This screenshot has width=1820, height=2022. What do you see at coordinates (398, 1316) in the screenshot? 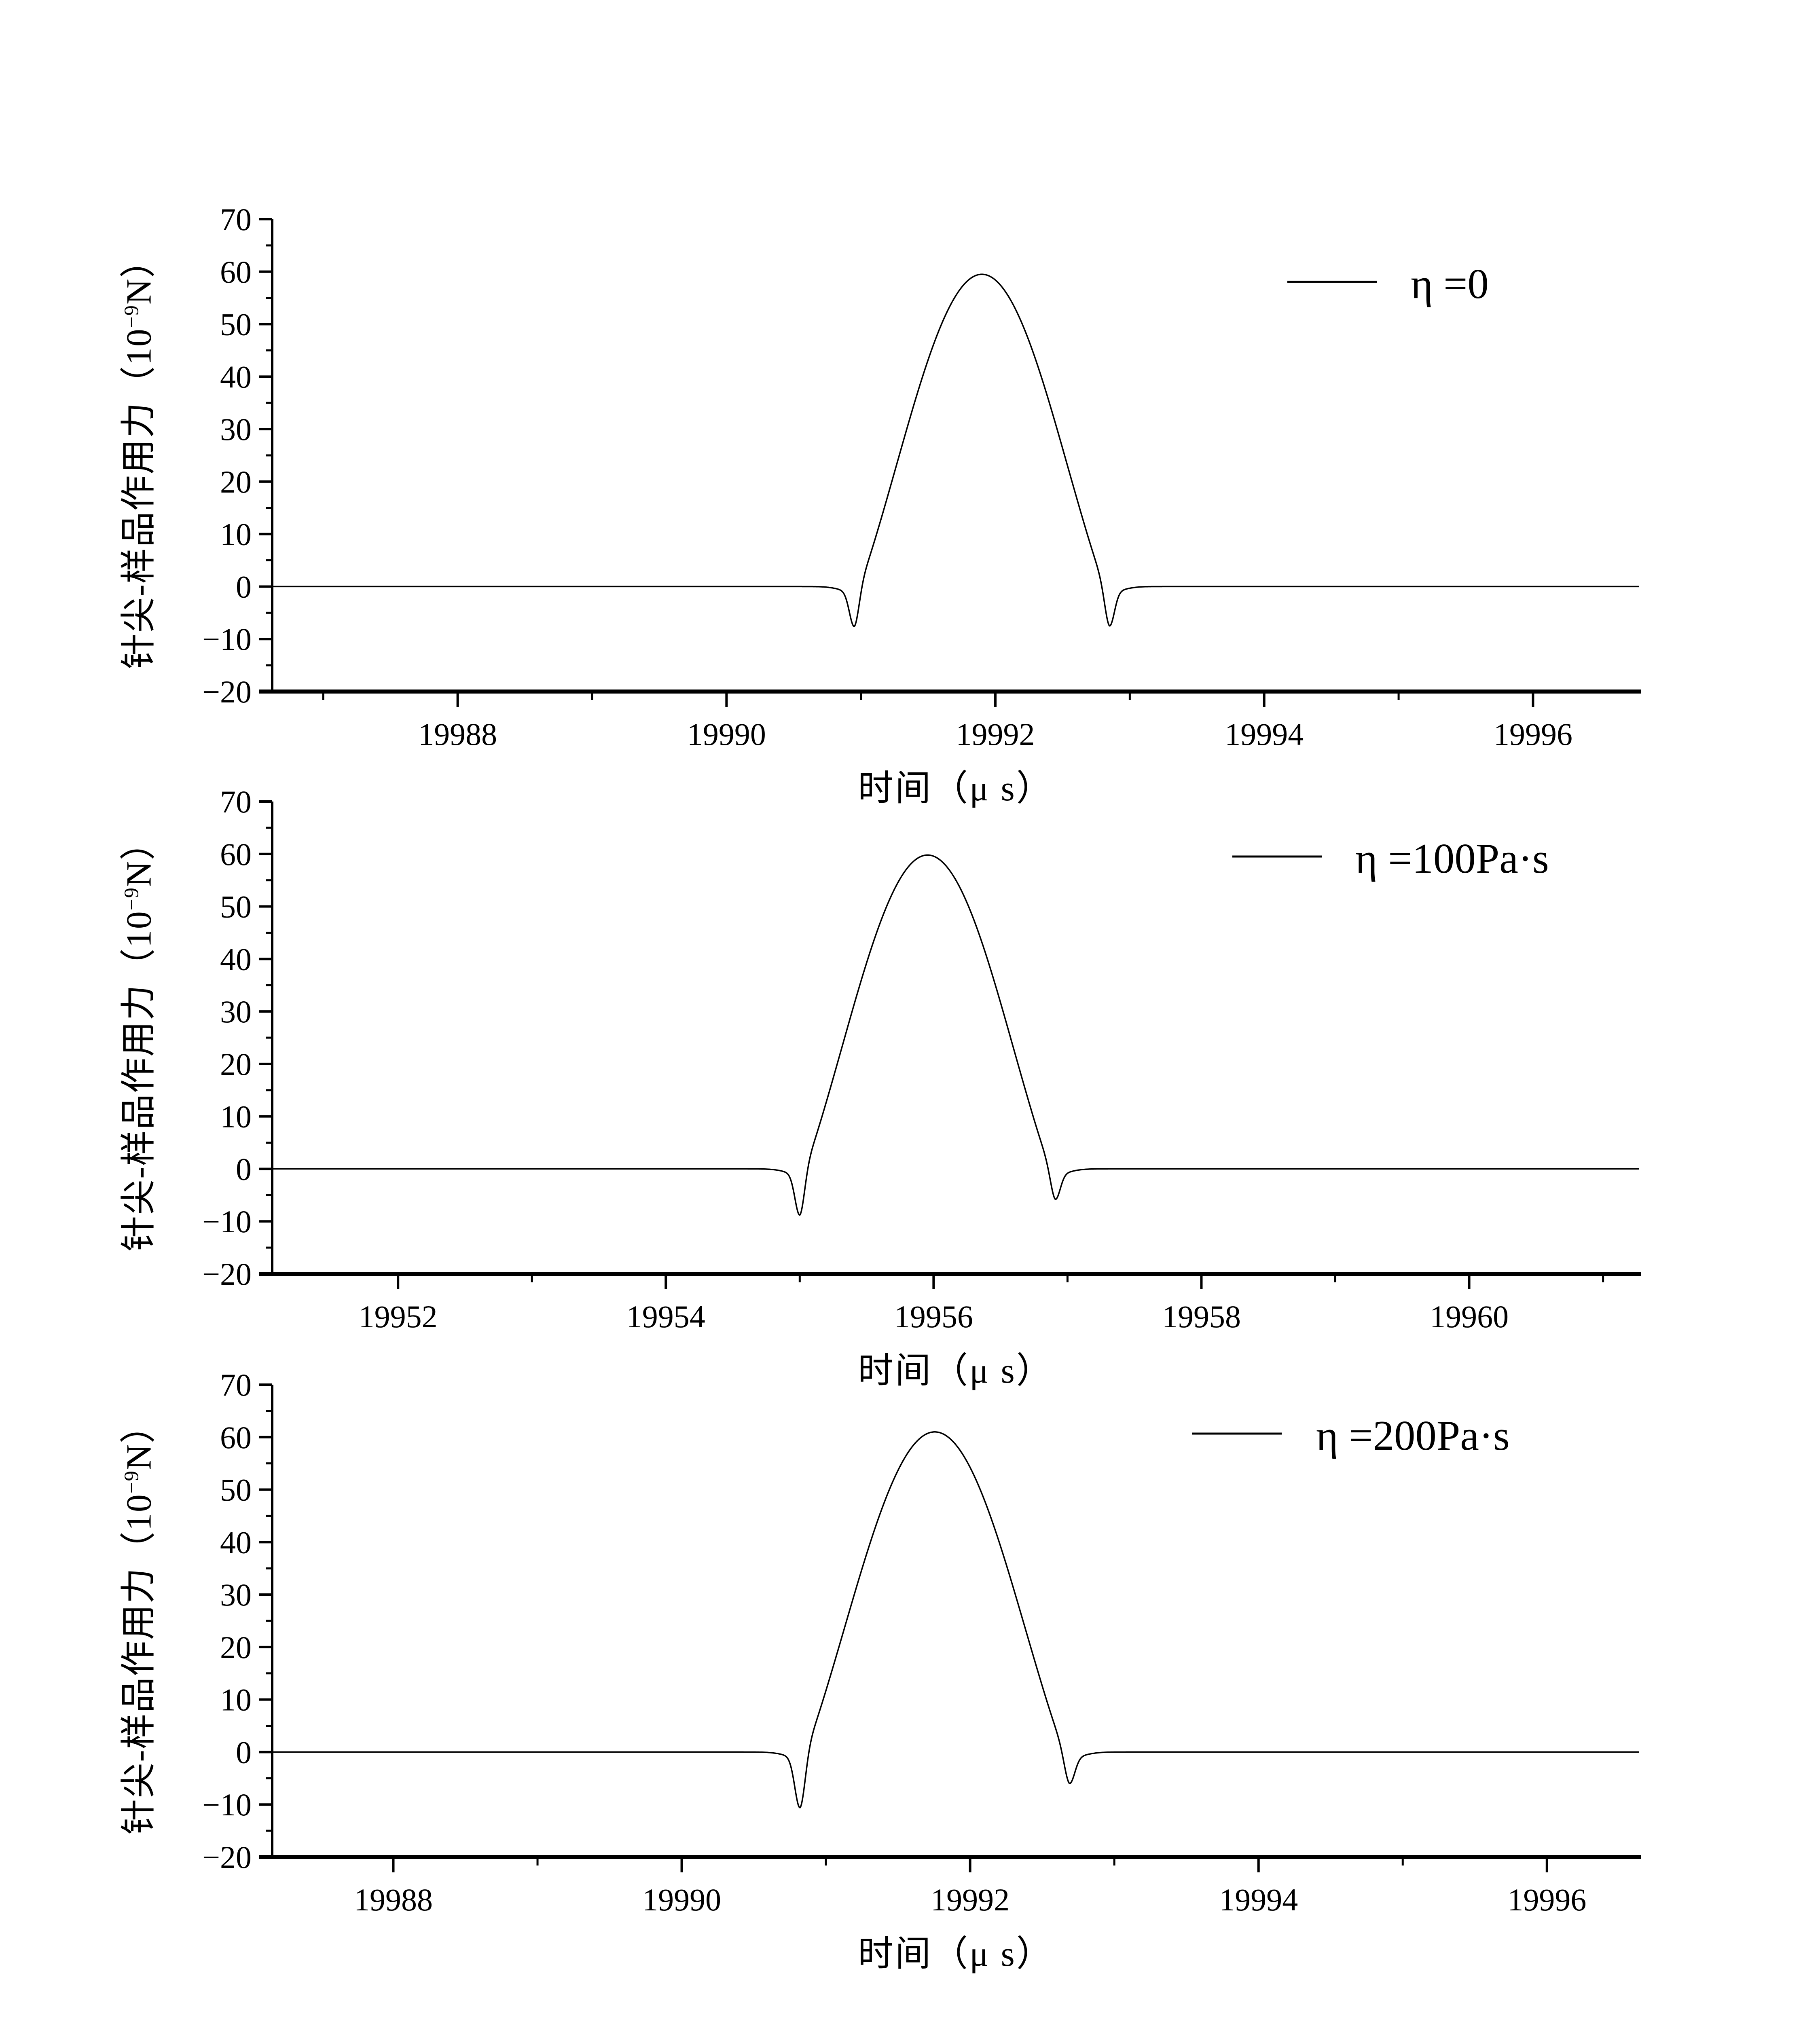
I see `x-tick-label: 19952` at bounding box center [398, 1316].